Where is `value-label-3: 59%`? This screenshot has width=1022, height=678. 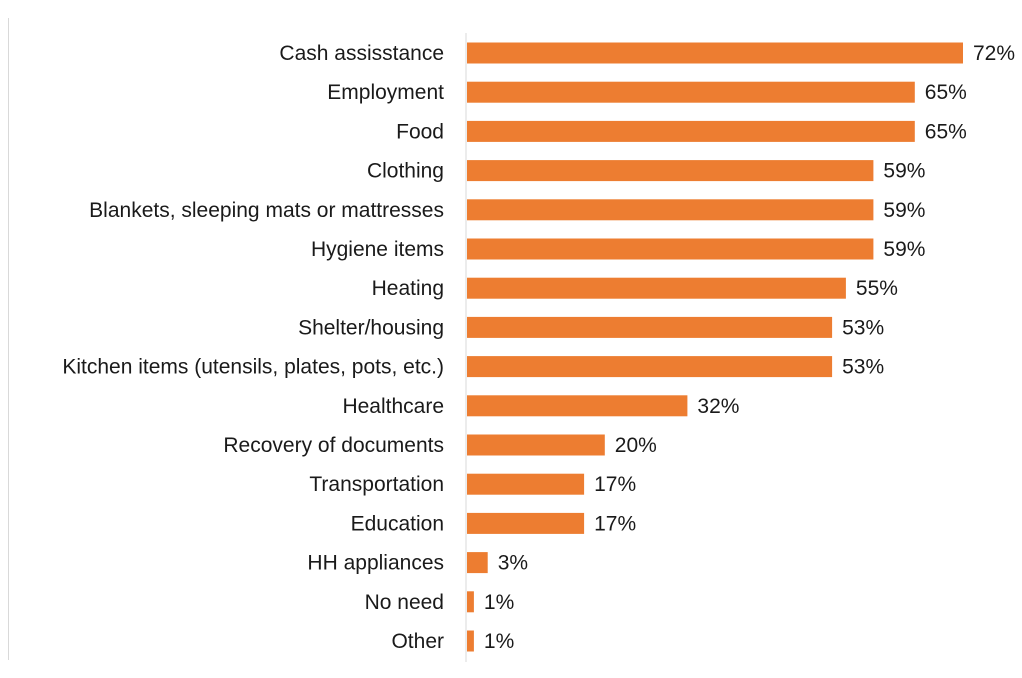 value-label-3: 59% is located at coordinates (904, 171).